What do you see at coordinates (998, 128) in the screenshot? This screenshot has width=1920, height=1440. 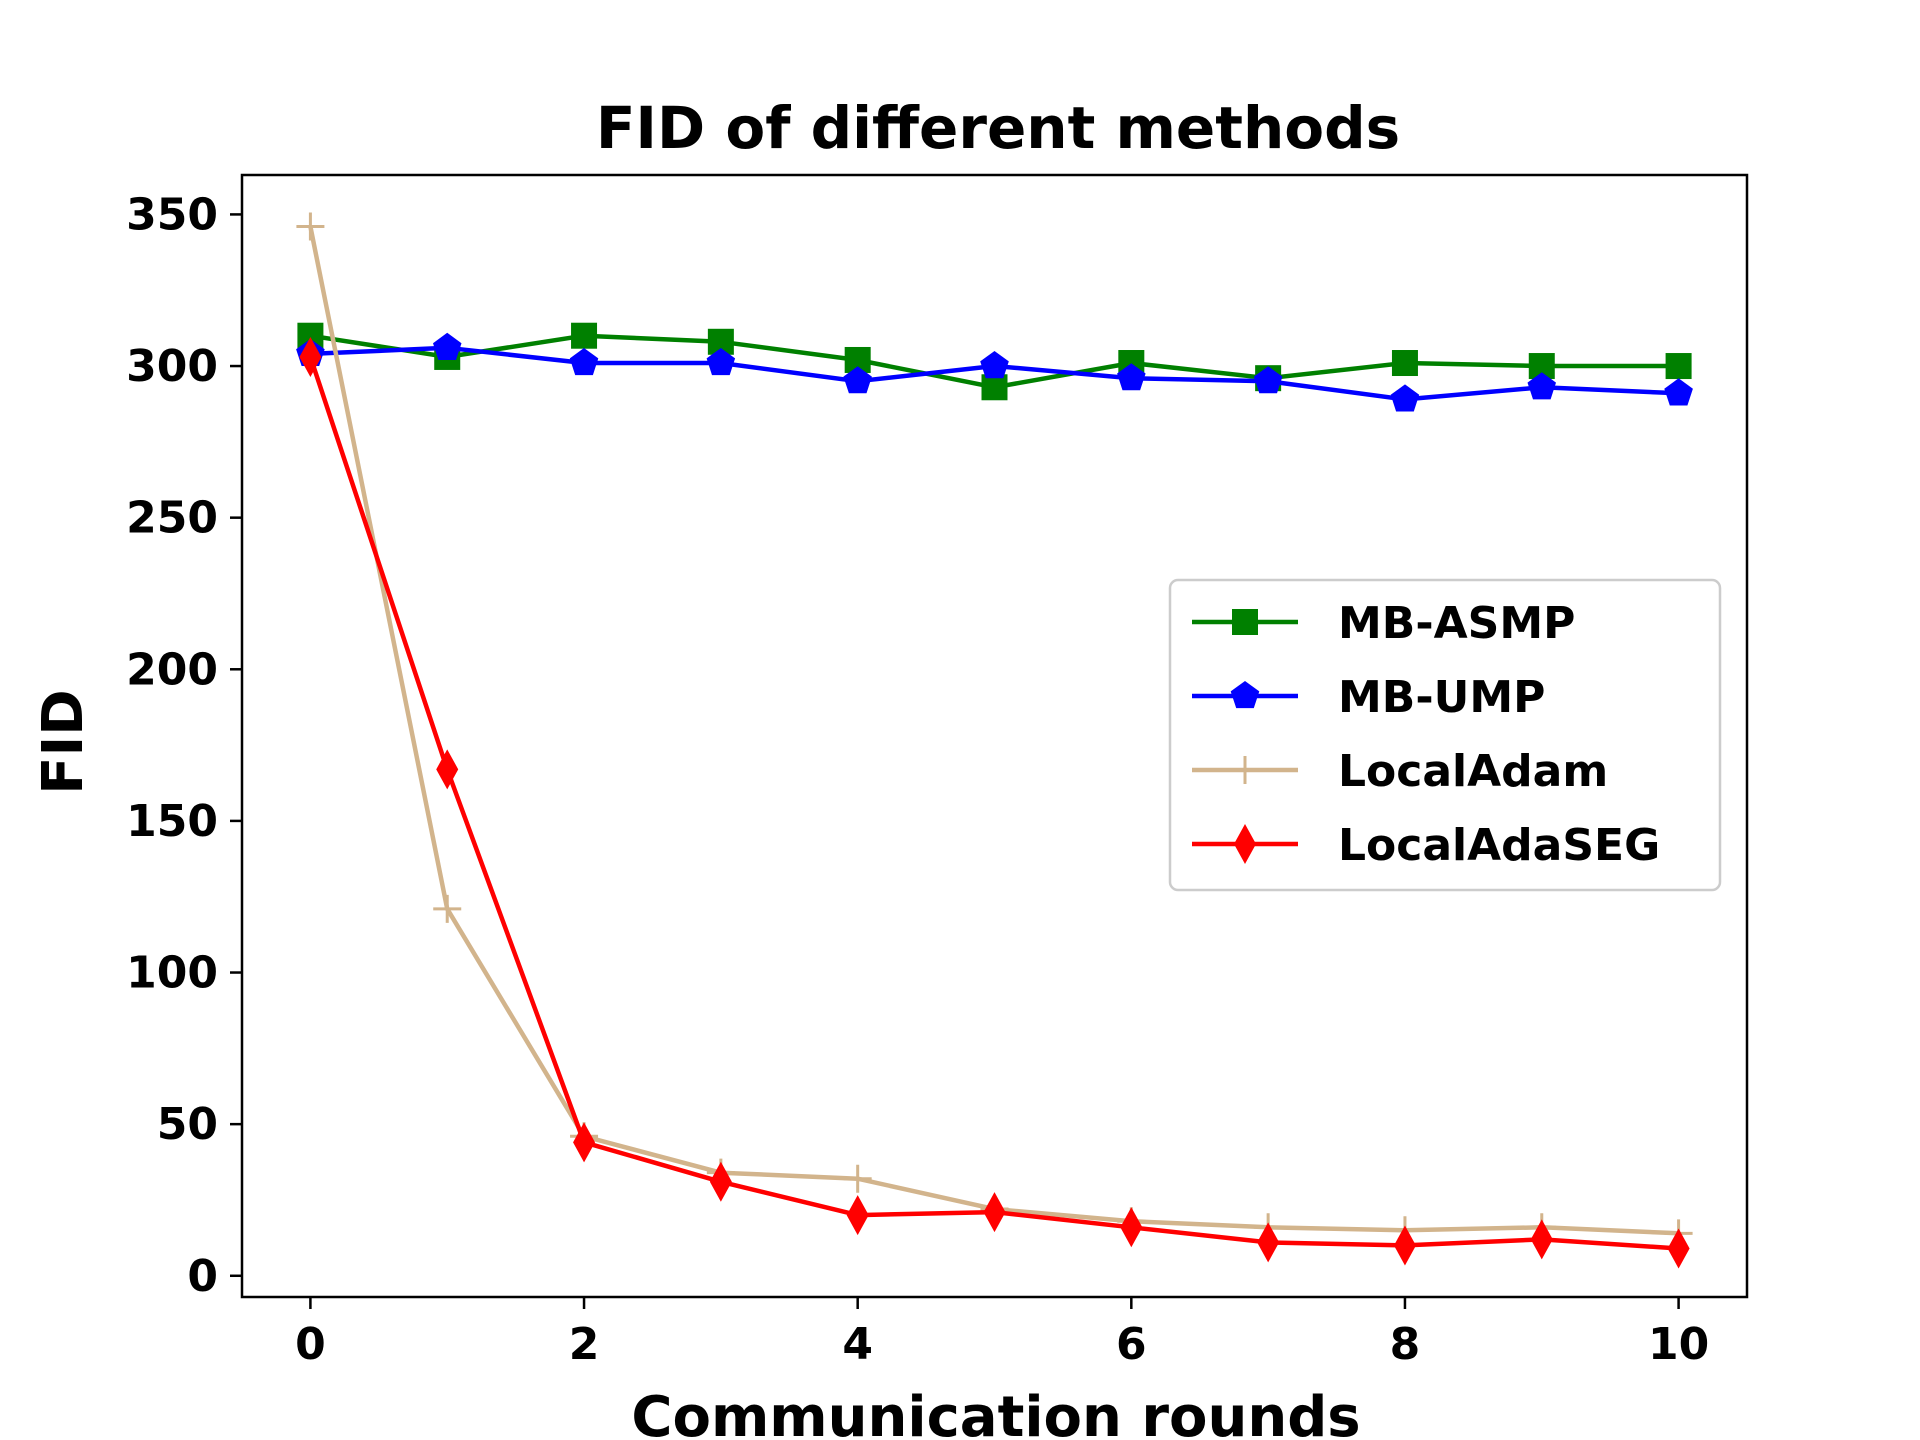 I see `chart-title: FID of different methods` at bounding box center [998, 128].